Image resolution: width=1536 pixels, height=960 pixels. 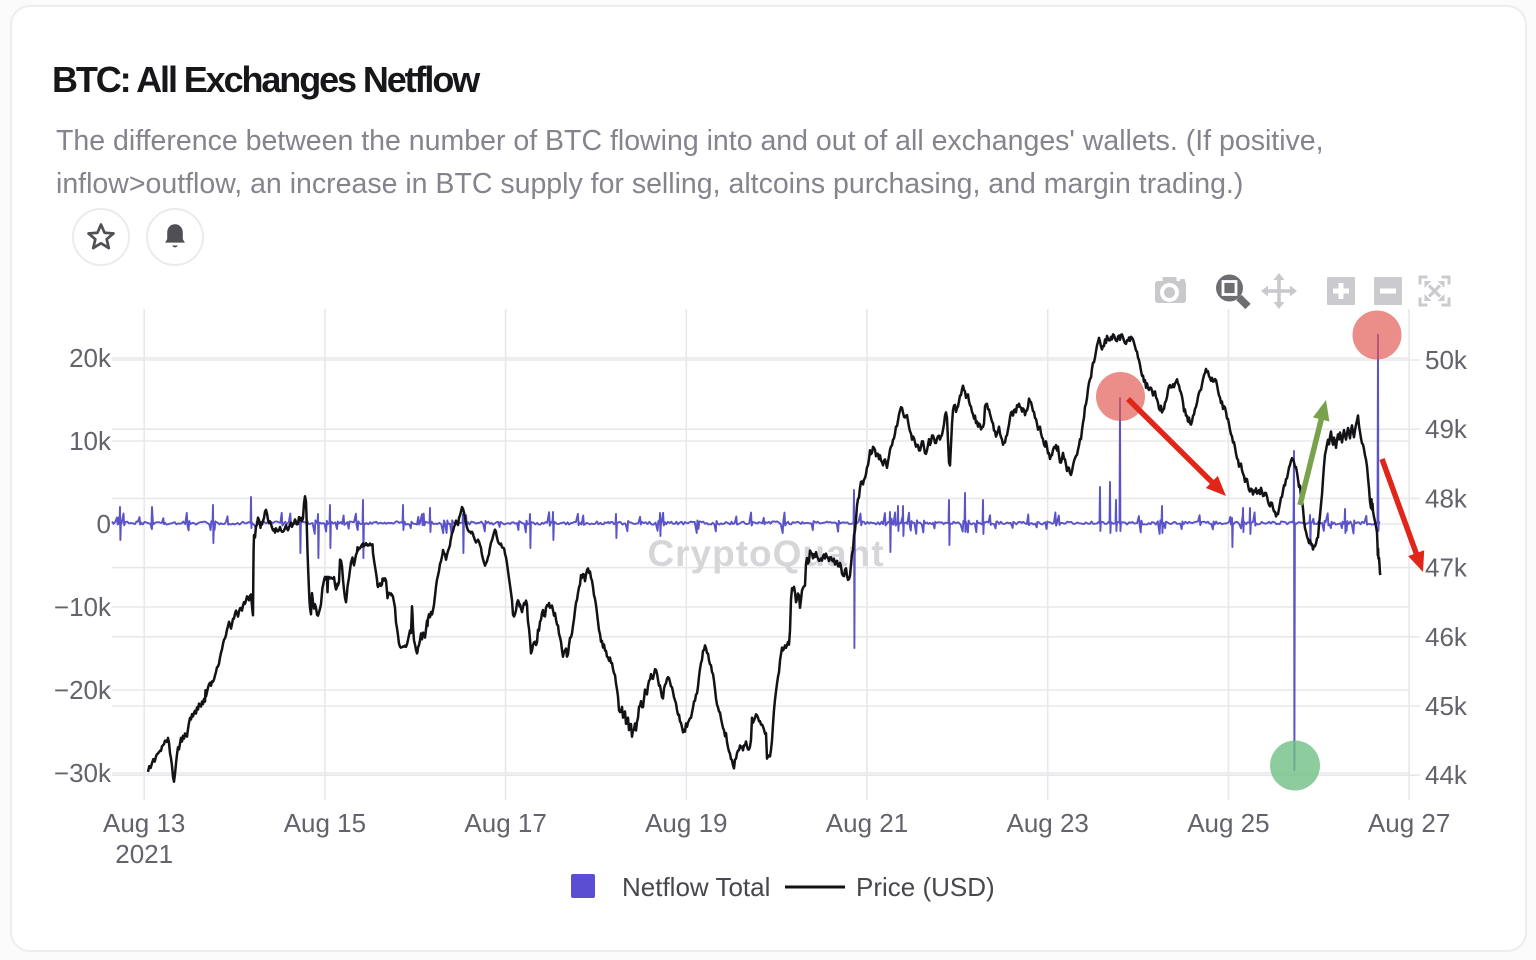 What do you see at coordinates (90, 358) in the screenshot?
I see `svg-text: 20k` at bounding box center [90, 358].